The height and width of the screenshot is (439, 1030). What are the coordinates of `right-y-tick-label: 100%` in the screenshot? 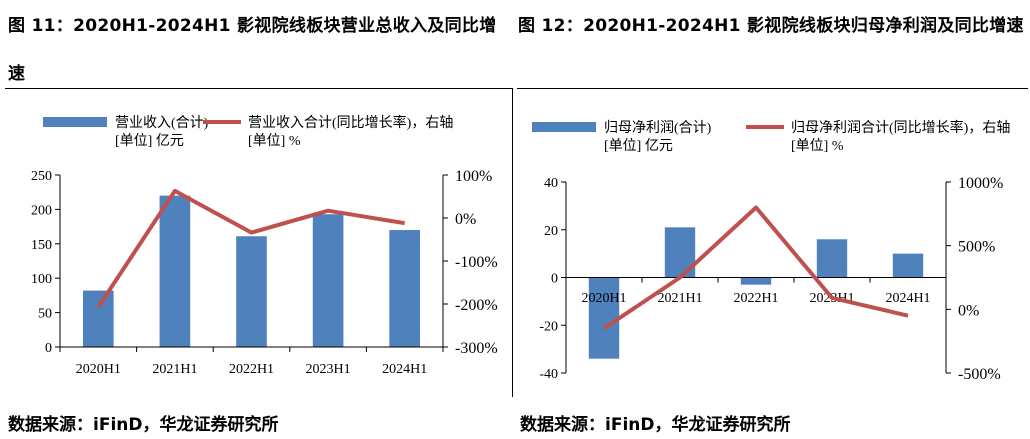 It's located at (473, 176).